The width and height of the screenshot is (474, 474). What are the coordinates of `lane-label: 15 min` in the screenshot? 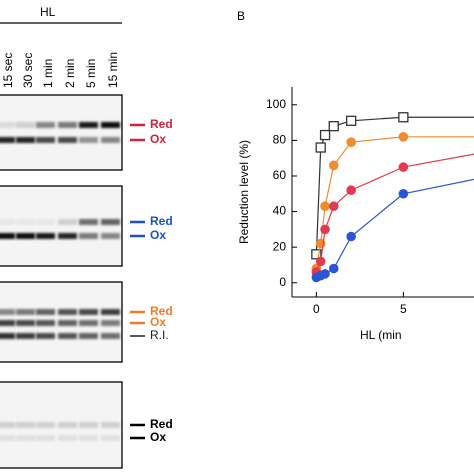 It's located at (113, 70).